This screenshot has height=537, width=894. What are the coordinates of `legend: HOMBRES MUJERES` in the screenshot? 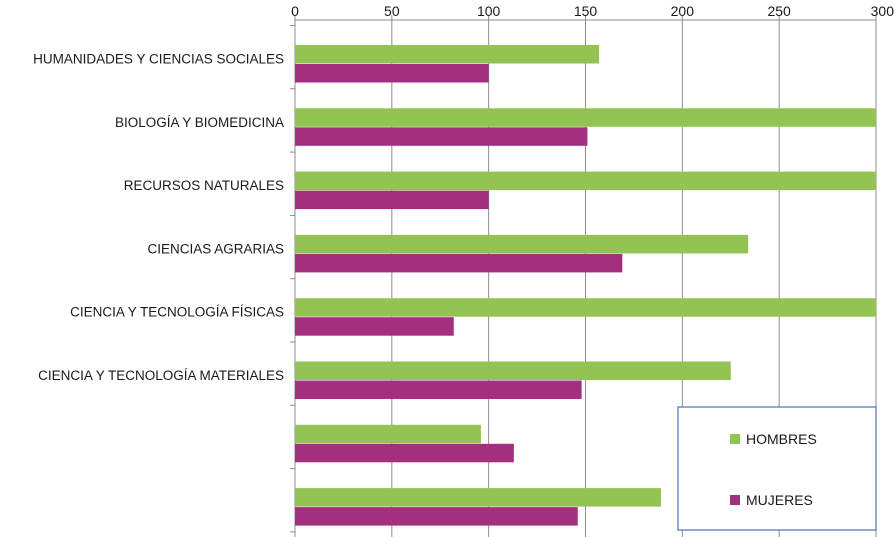 It's located at (777, 468).